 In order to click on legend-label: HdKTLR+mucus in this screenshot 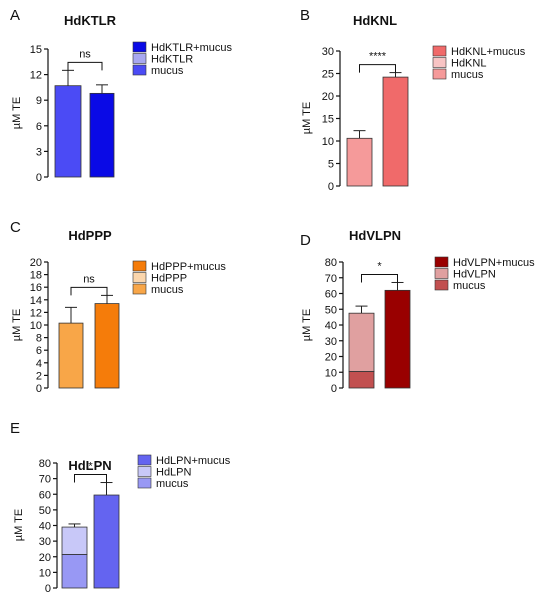, I will do `click(192, 48)`.